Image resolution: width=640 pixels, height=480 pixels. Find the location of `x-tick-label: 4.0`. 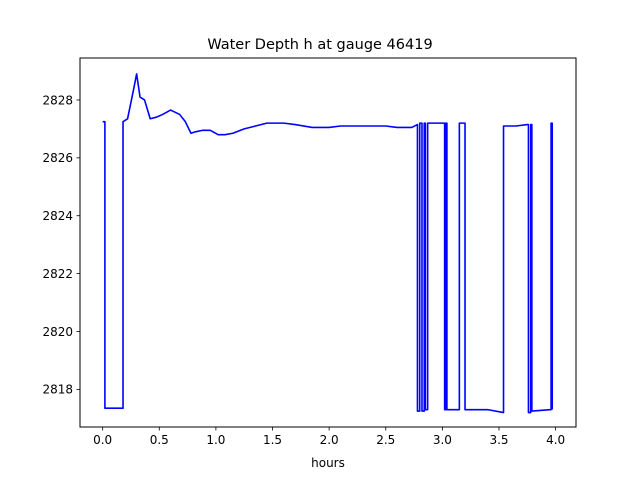

x-tick-label: 4.0 is located at coordinates (555, 440).